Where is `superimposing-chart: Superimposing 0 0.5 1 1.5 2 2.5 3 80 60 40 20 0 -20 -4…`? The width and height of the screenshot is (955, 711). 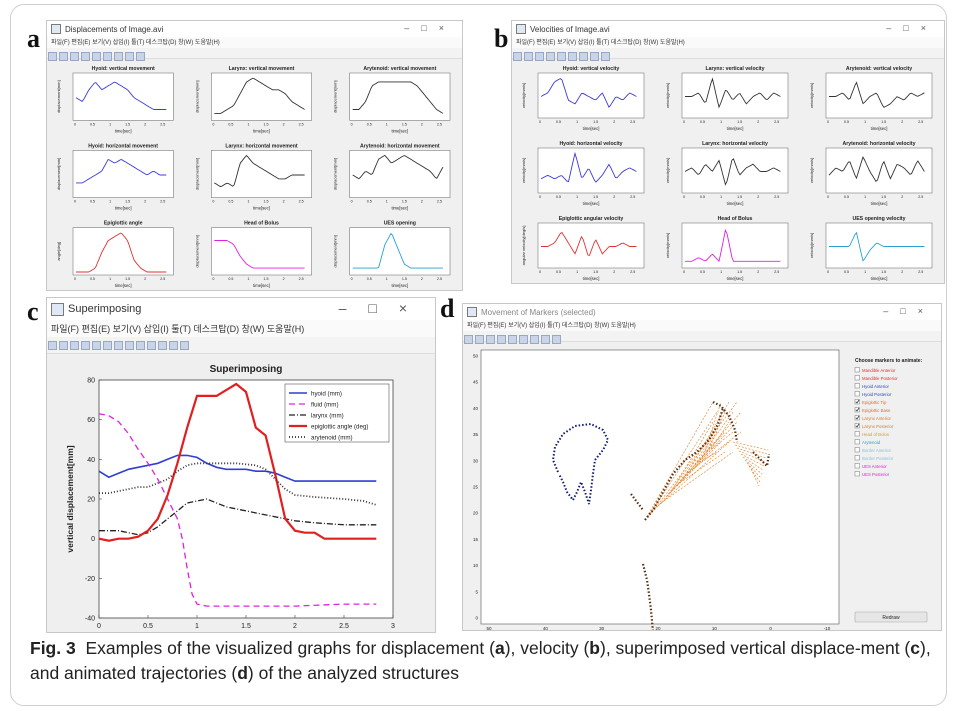
superimposing-chart: Superimposing 0 0.5 1 1.5 2 2.5 3 80 60 40 20 0 -20 -4… is located at coordinates (230, 497).